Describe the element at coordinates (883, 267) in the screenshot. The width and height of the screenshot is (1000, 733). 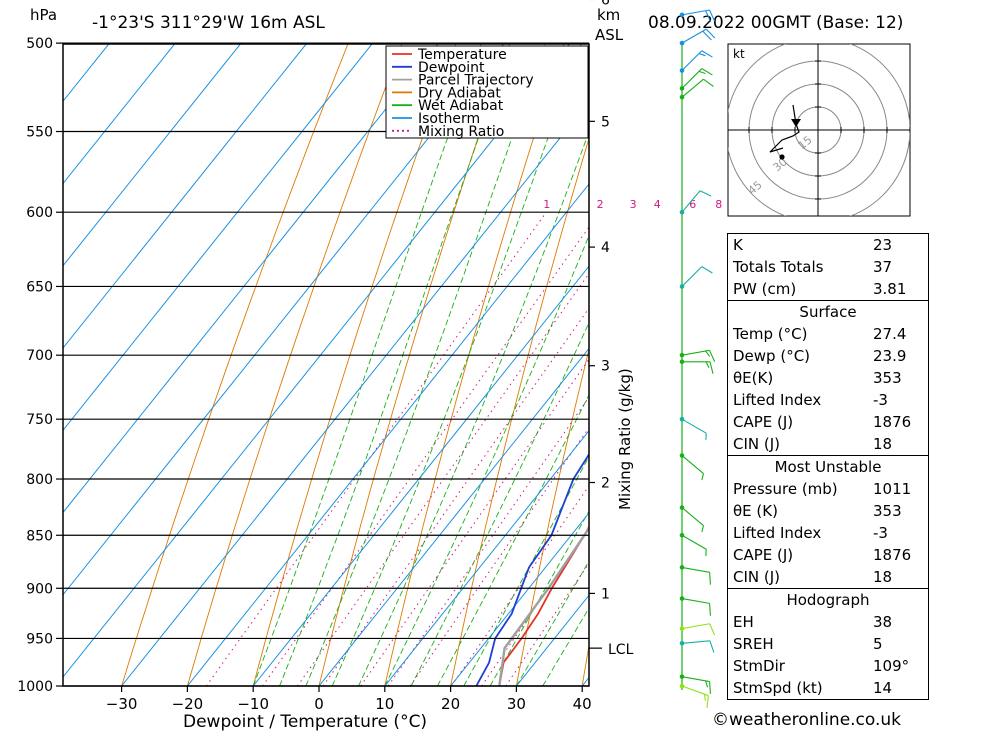
I see `index-value: 37` at that location.